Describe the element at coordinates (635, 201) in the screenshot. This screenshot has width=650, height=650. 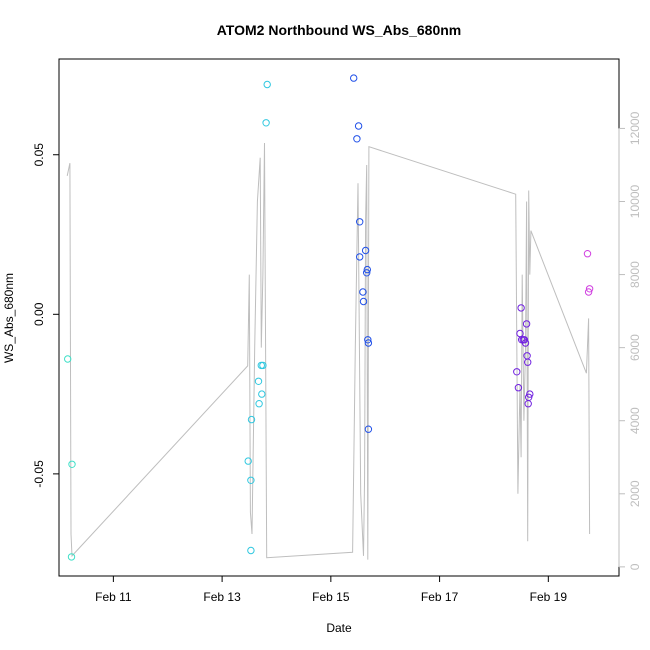
I see `y2-tick-label: 10000` at that location.